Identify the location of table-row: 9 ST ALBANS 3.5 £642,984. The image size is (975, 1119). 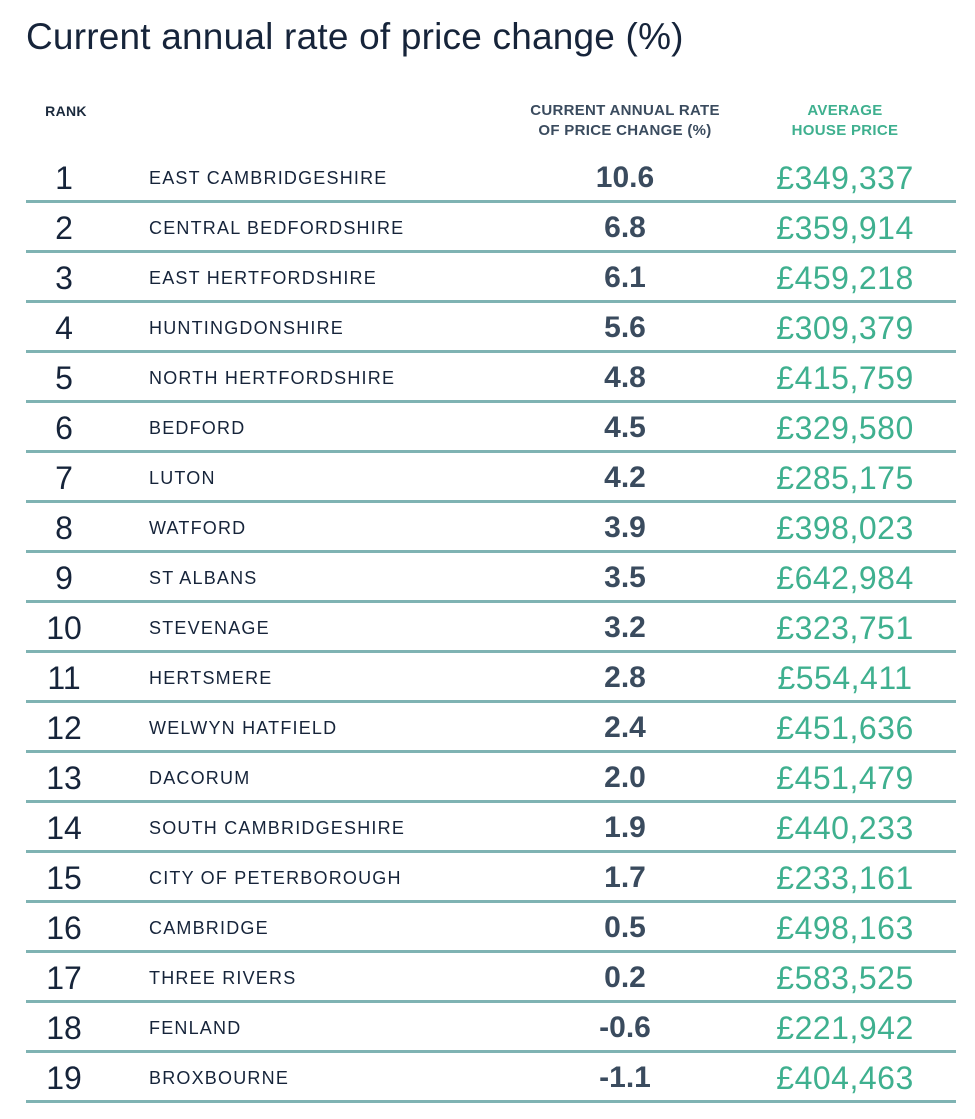
(491, 578).